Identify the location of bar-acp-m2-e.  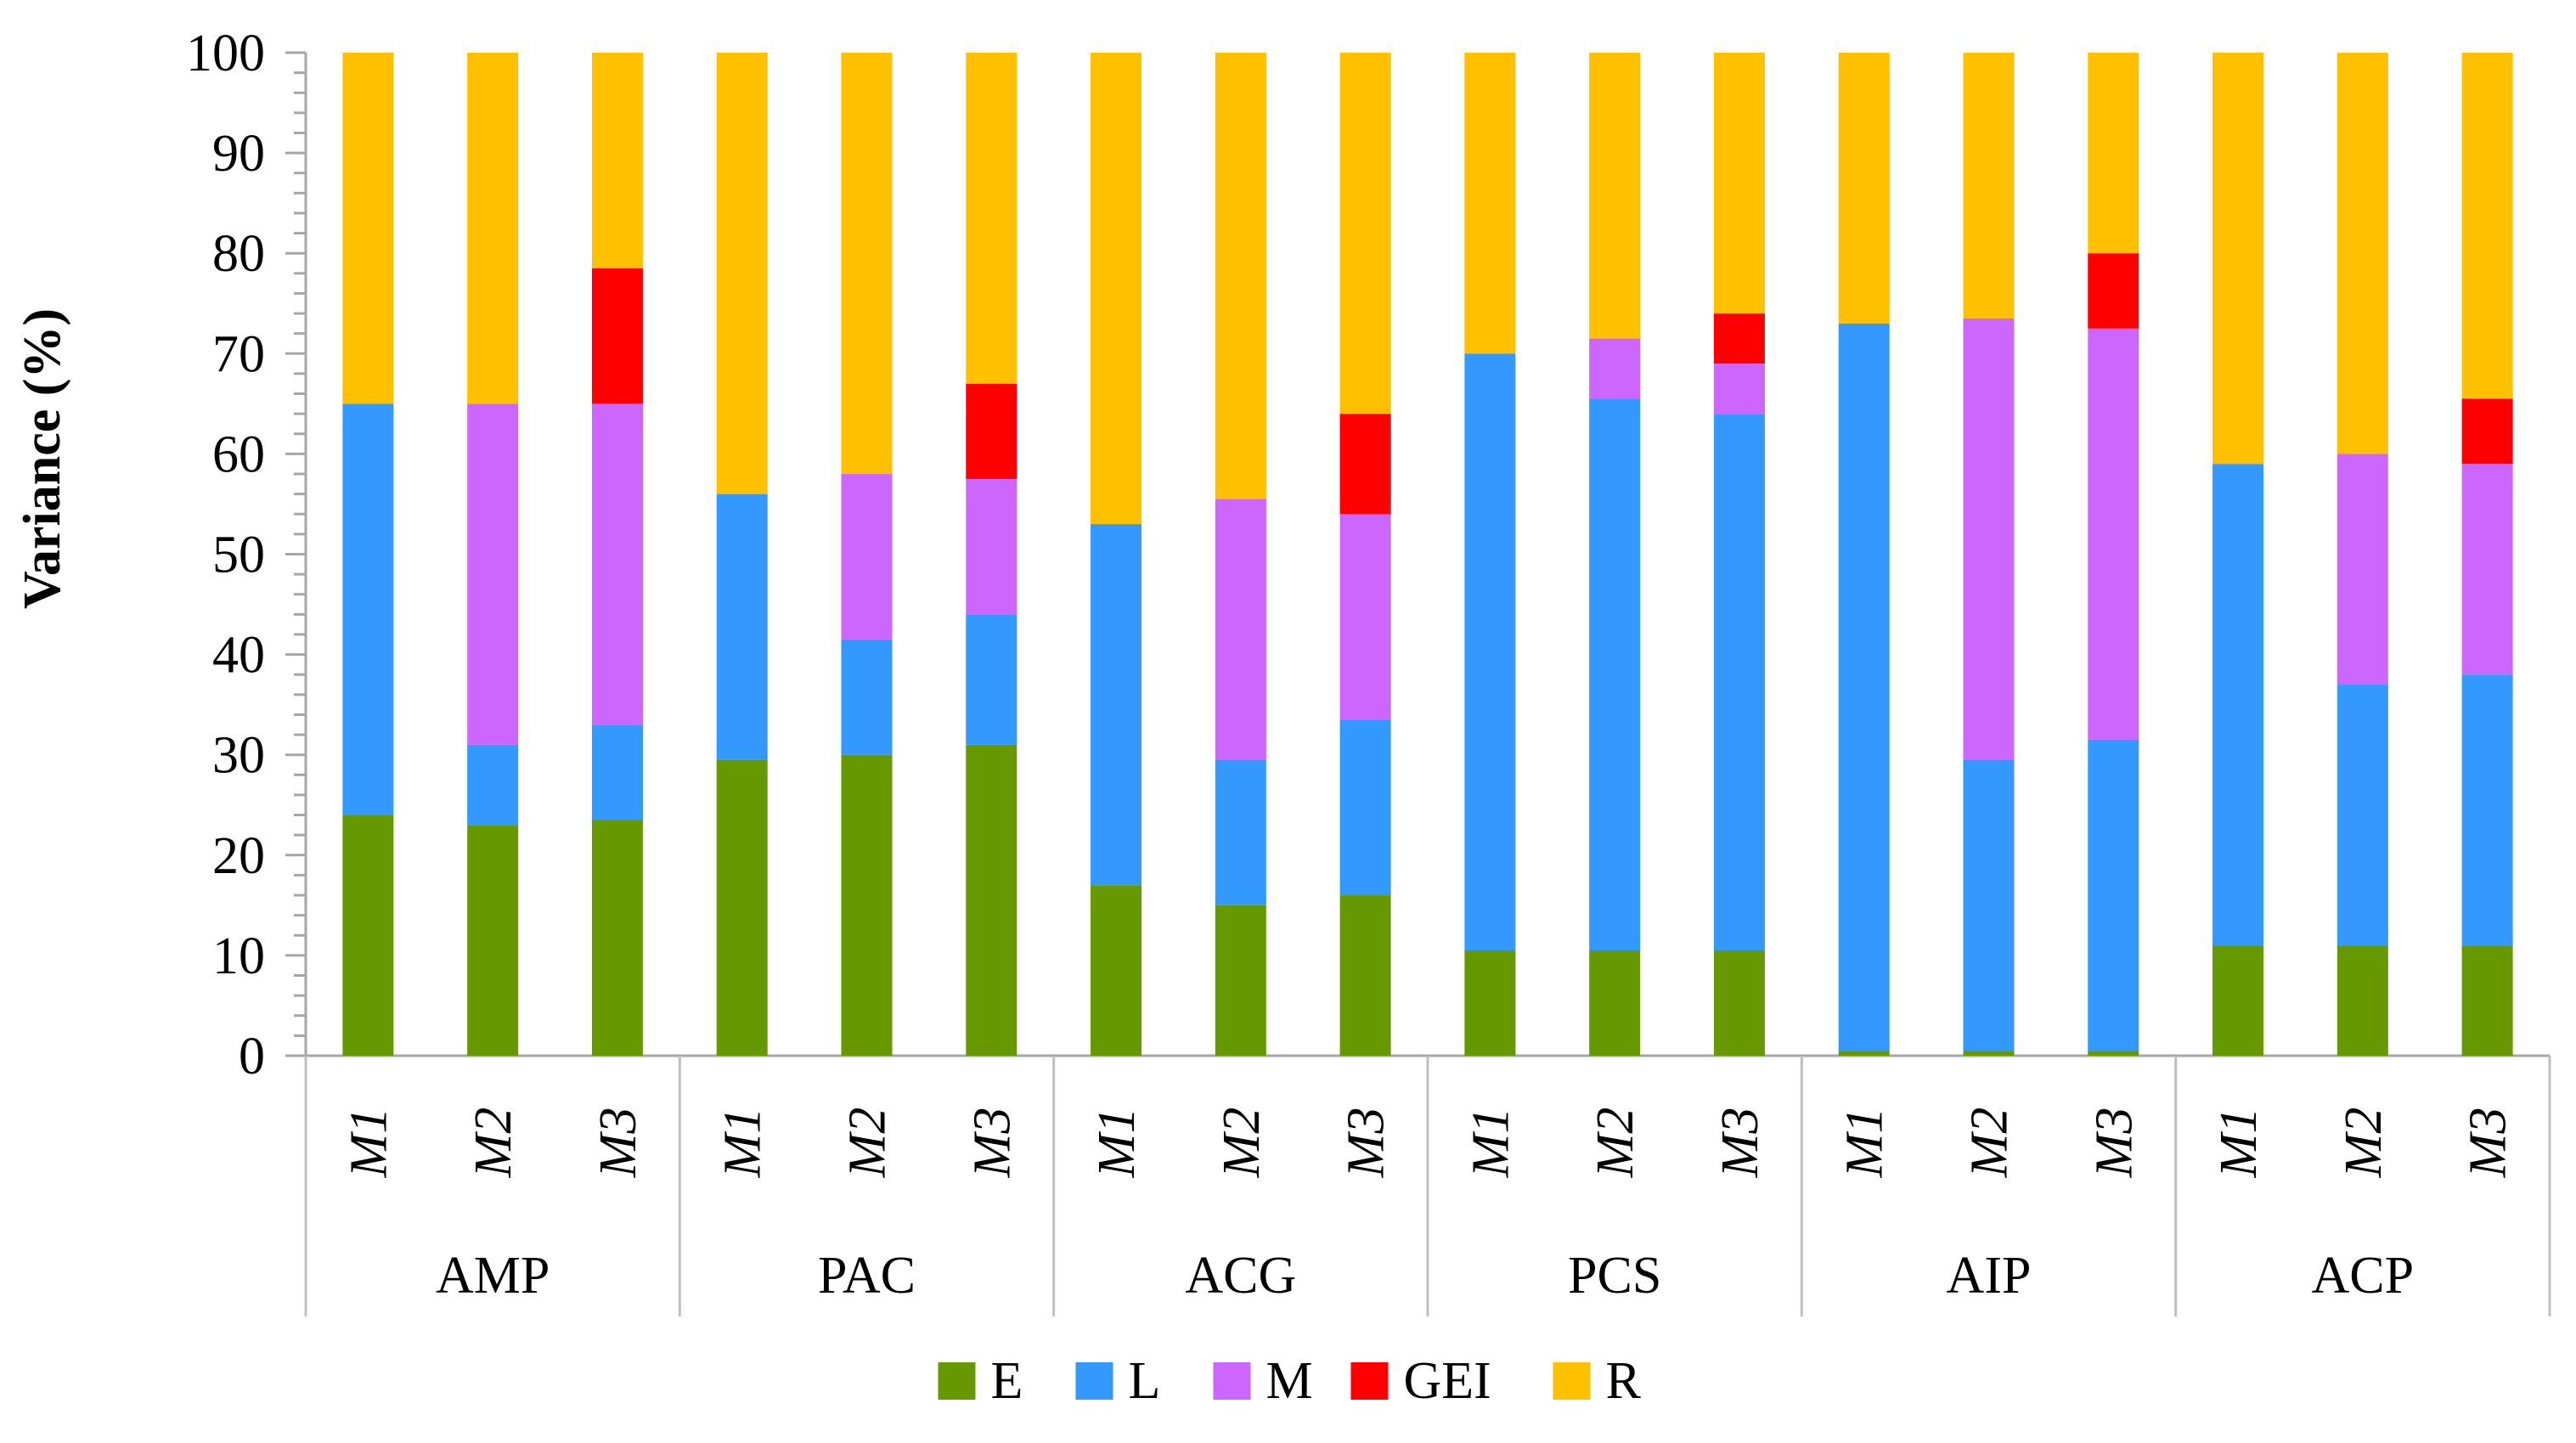
(2362, 1000).